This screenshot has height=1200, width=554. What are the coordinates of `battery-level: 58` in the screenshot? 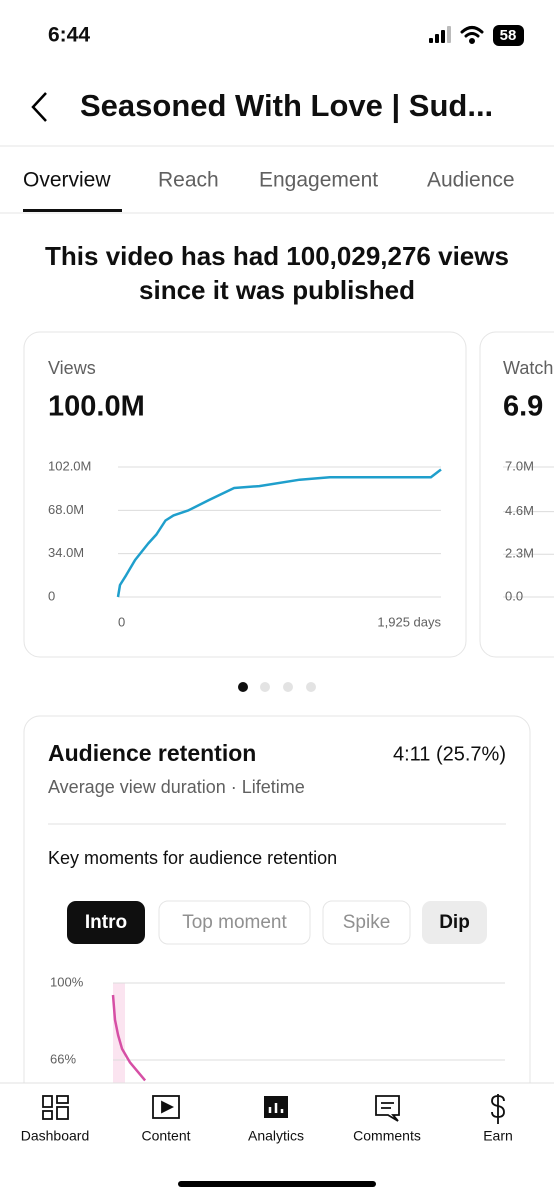 It's located at (508, 35).